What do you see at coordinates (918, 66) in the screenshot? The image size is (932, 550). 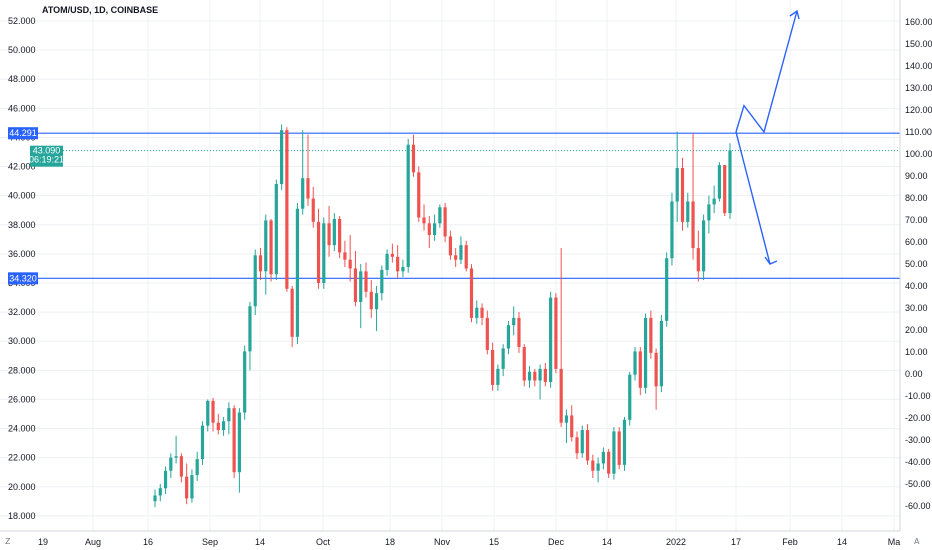 I see `right-axis-tick-label: 140.00` at bounding box center [918, 66].